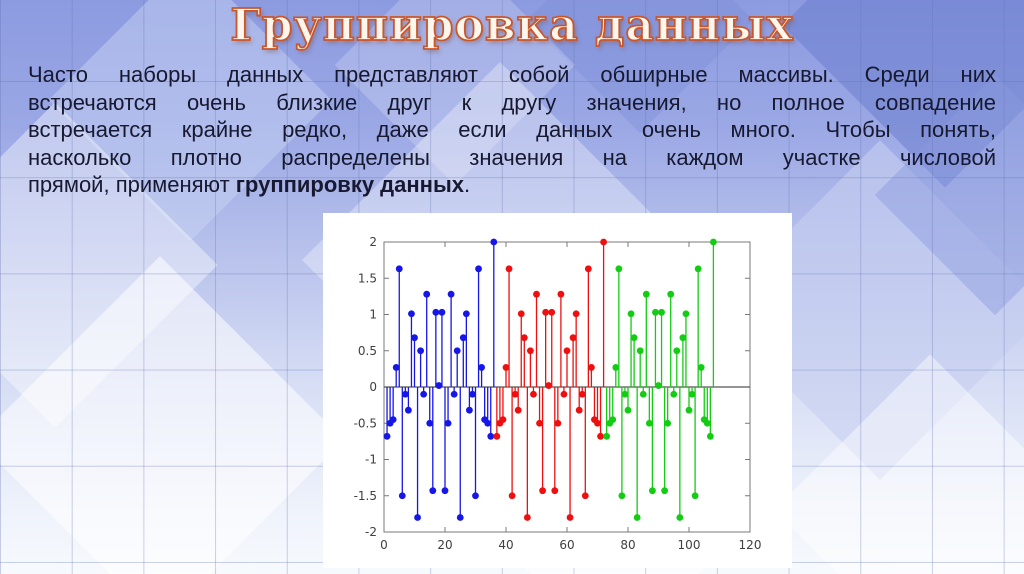 This screenshot has height=574, width=1024. I want to click on paragraph-line: прямой, применяют группировку данных., so click(512, 185).